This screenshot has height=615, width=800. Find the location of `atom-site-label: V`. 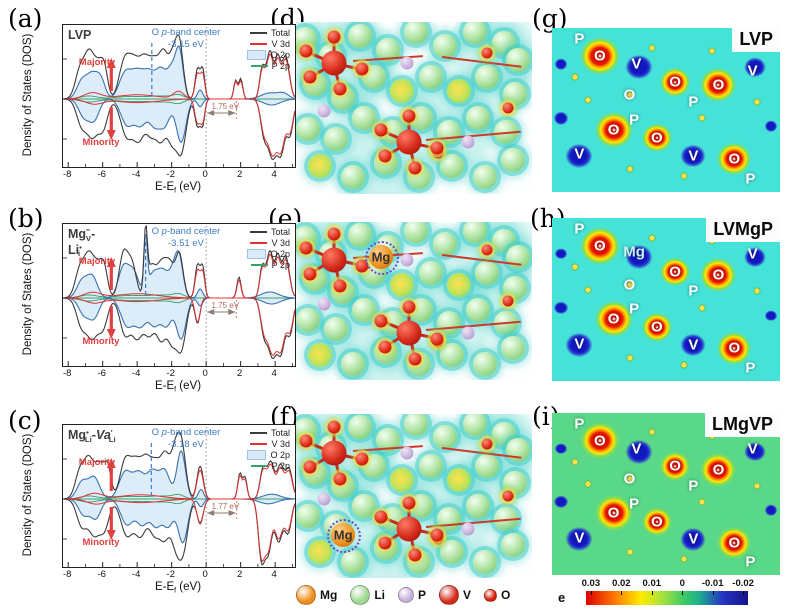

atom-site-label: V is located at coordinates (636, 64).